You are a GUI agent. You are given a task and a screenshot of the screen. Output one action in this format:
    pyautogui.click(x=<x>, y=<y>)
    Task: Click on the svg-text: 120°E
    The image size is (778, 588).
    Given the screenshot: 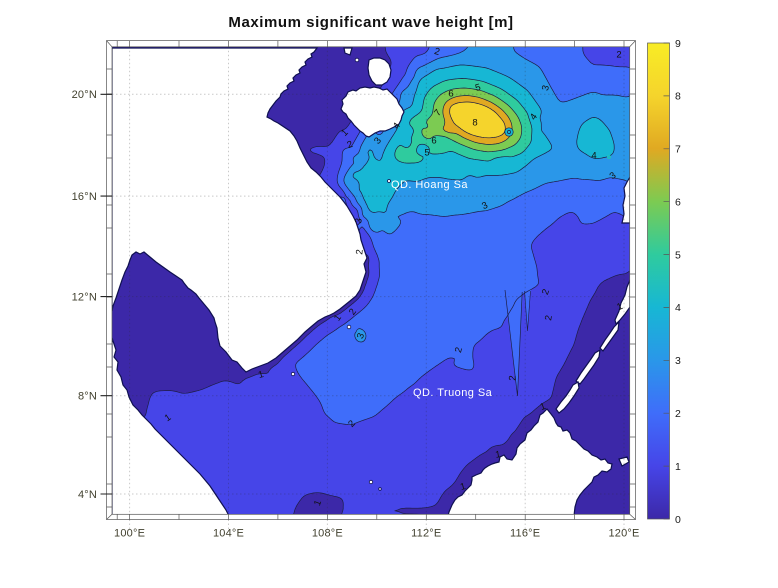 What is the action you would take?
    pyautogui.click(x=623, y=534)
    